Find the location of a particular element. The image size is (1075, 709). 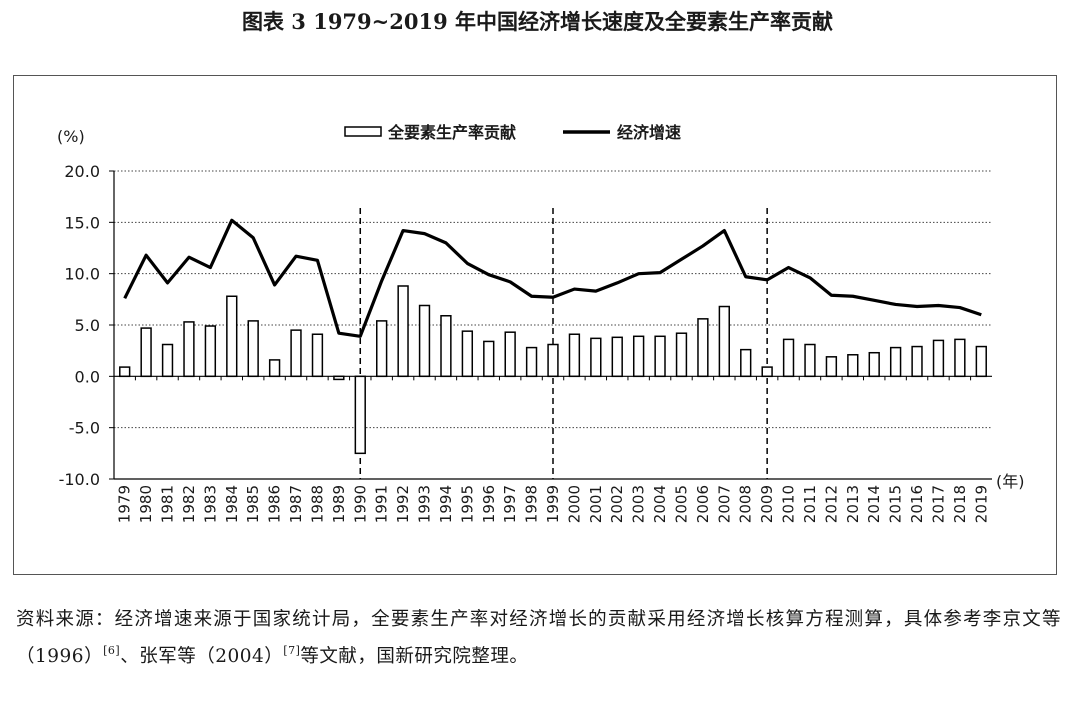

y-tick-label: 5.0 is located at coordinates (87, 325).